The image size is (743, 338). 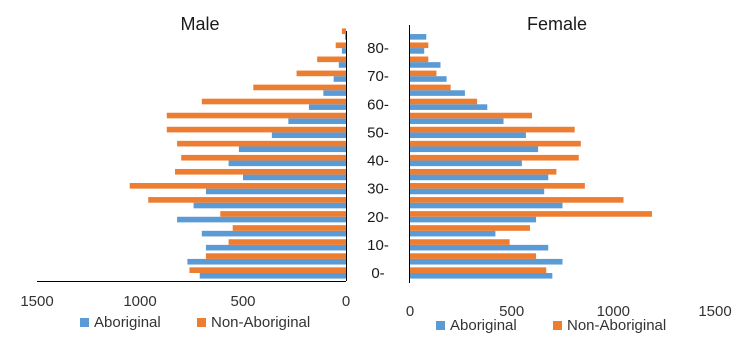 I want to click on female-bar-aboriginal-20-, so click(x=473, y=219).